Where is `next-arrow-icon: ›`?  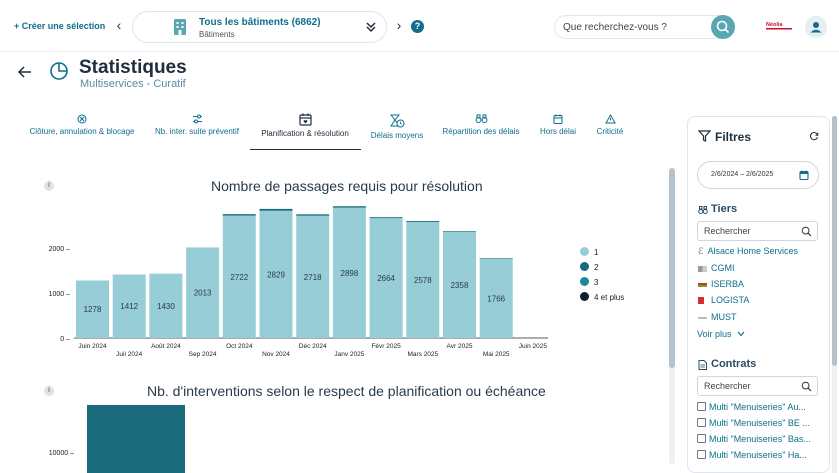
next-arrow-icon: › is located at coordinates (399, 25).